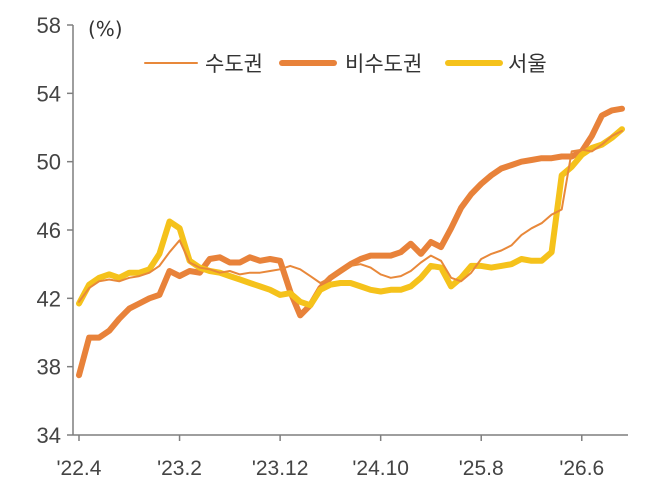 The image size is (657, 493). I want to click on unit-label: (%), so click(105, 29).